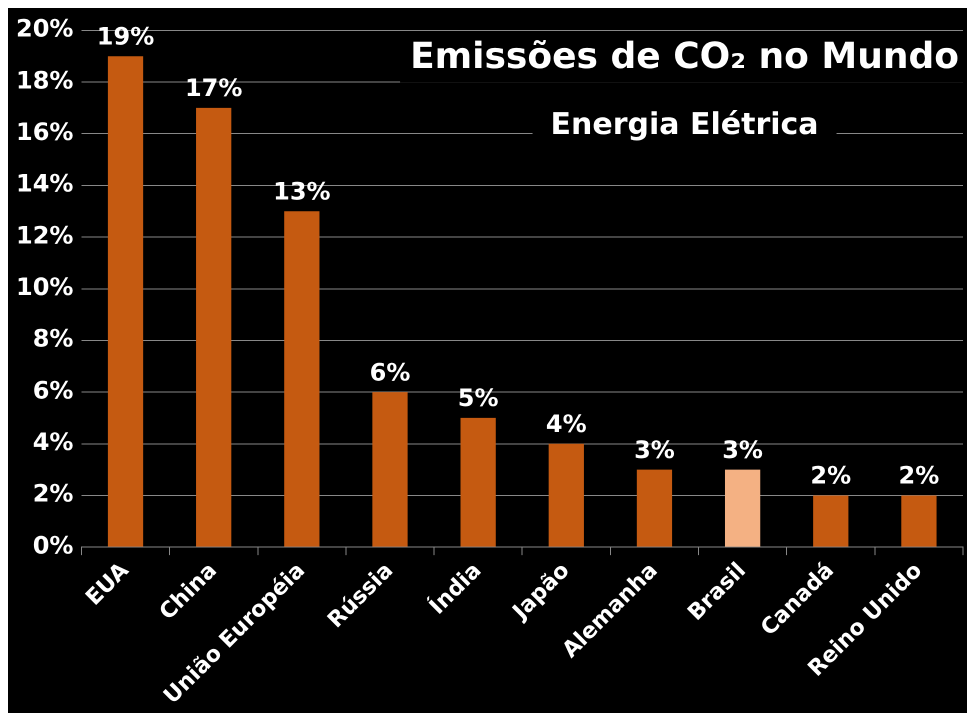 The image size is (975, 721). What do you see at coordinates (53, 442) in the screenshot?
I see `y-tick-label: 4%` at bounding box center [53, 442].